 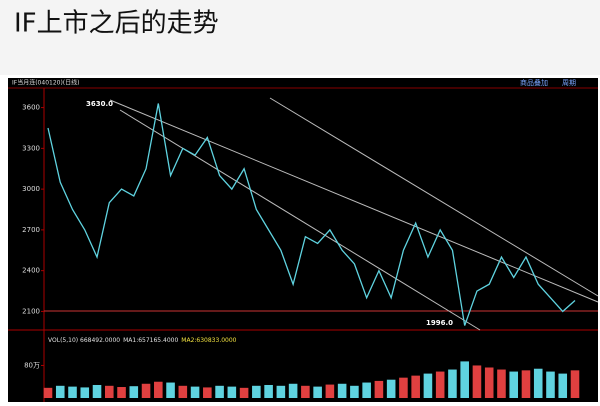 What do you see at coordinates (534, 82) in the screenshot?
I see `toolbar-button: 商品叠加` at bounding box center [534, 82].